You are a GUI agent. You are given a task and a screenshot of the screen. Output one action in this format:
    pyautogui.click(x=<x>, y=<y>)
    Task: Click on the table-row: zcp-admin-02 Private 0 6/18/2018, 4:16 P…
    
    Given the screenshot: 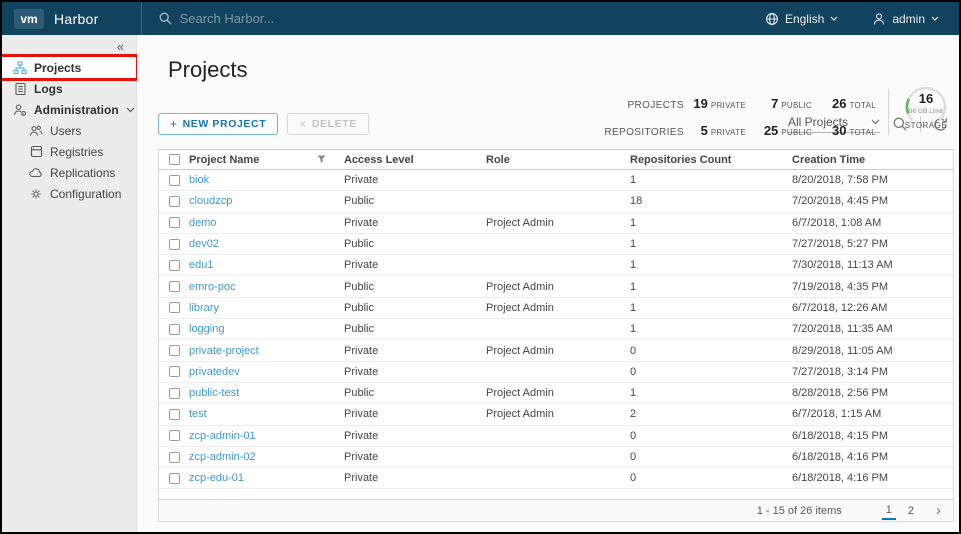 What is the action you would take?
    pyautogui.click(x=556, y=458)
    